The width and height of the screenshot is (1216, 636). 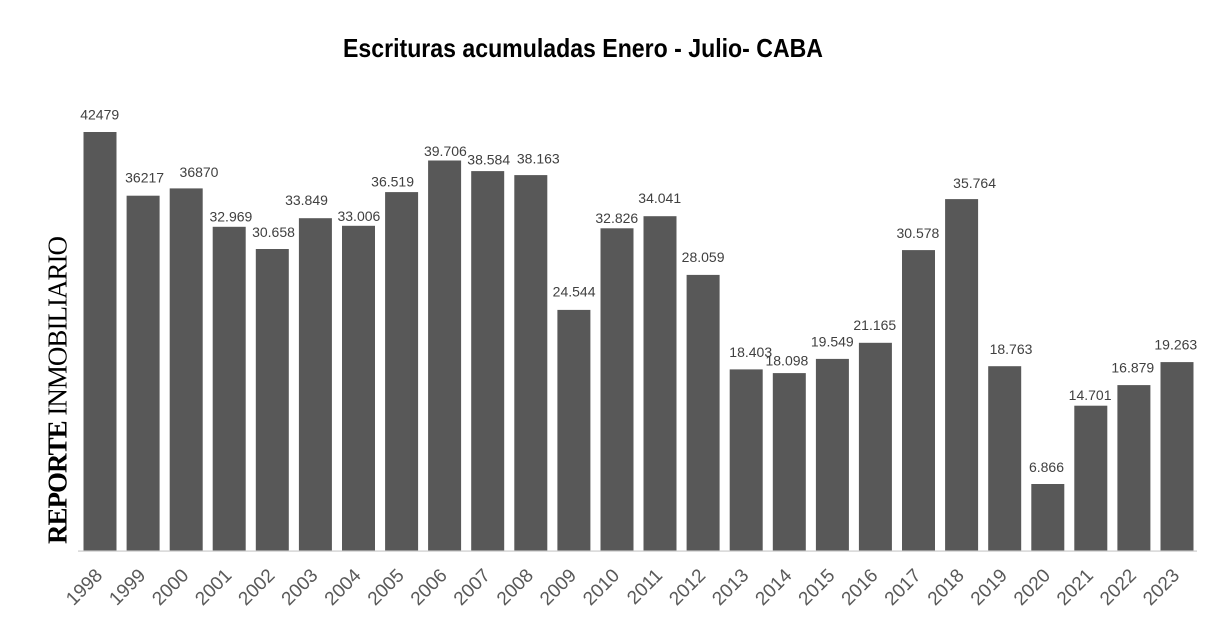 I want to click on svg-text: 2019, so click(x=989, y=587).